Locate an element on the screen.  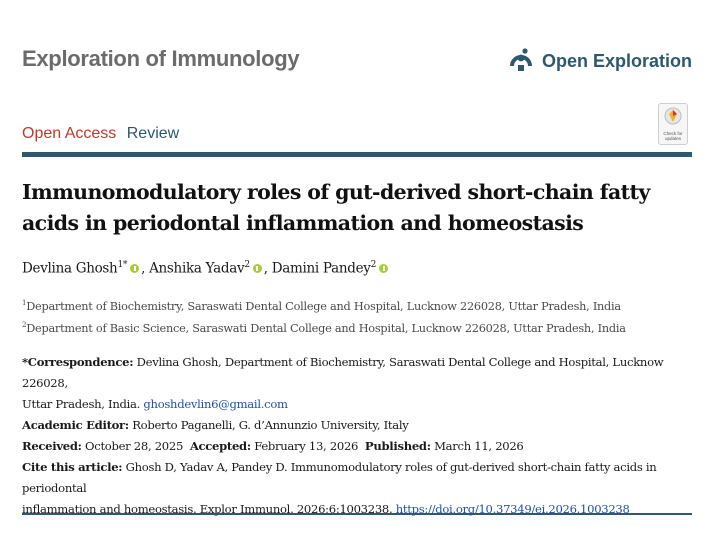
journal-title: Exploration of Immunology is located at coordinates (161, 58).